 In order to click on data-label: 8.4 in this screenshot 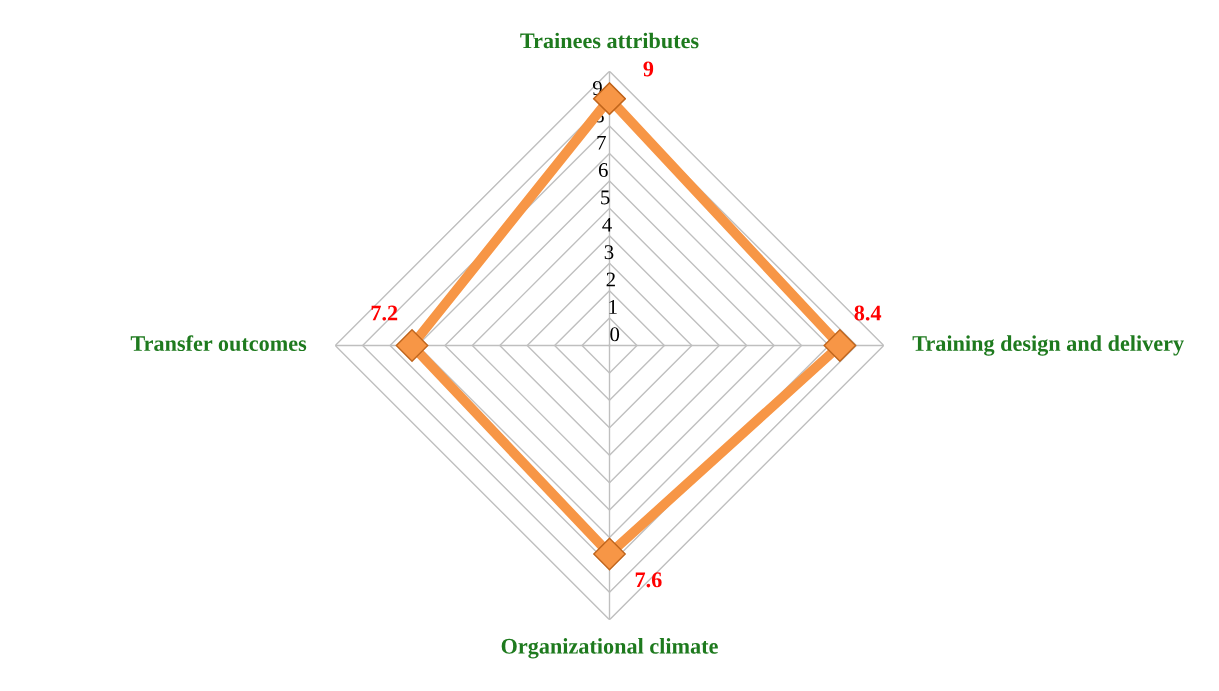, I will do `click(868, 313)`.